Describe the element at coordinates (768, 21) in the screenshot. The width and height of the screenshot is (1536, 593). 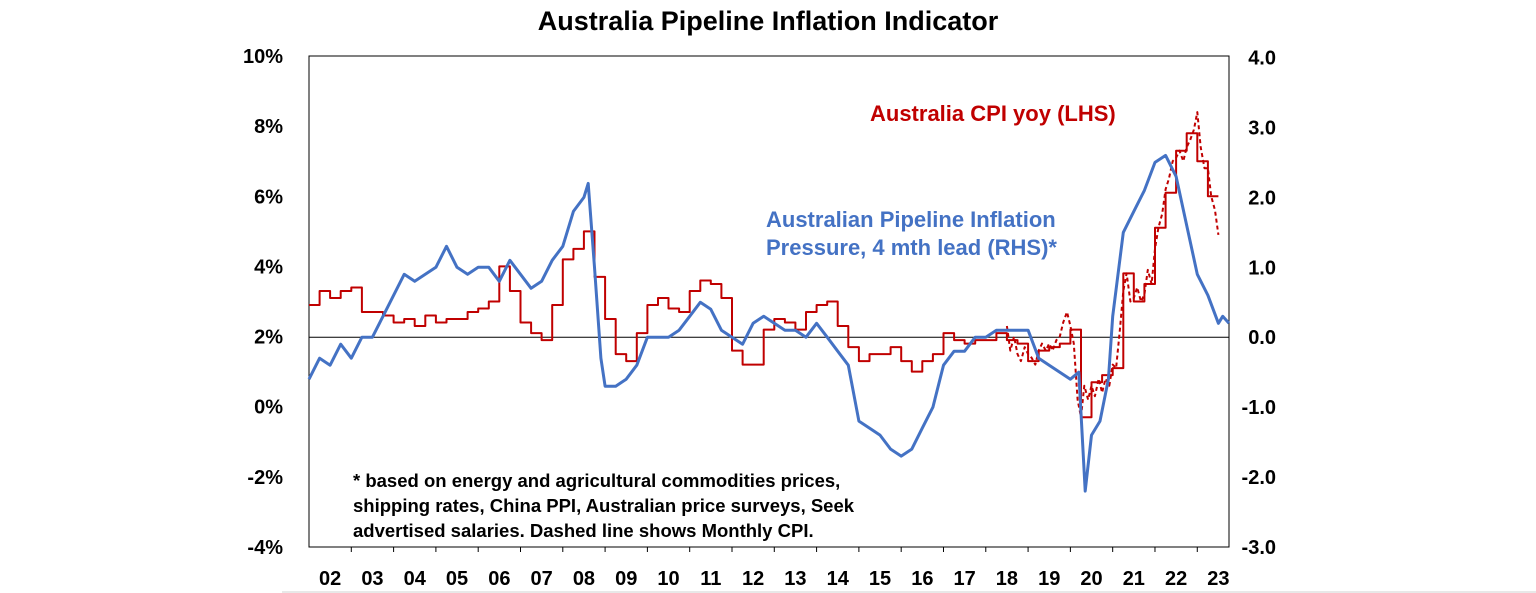
I see `chart-title: Australia Pipeline Inflation Indicator` at that location.